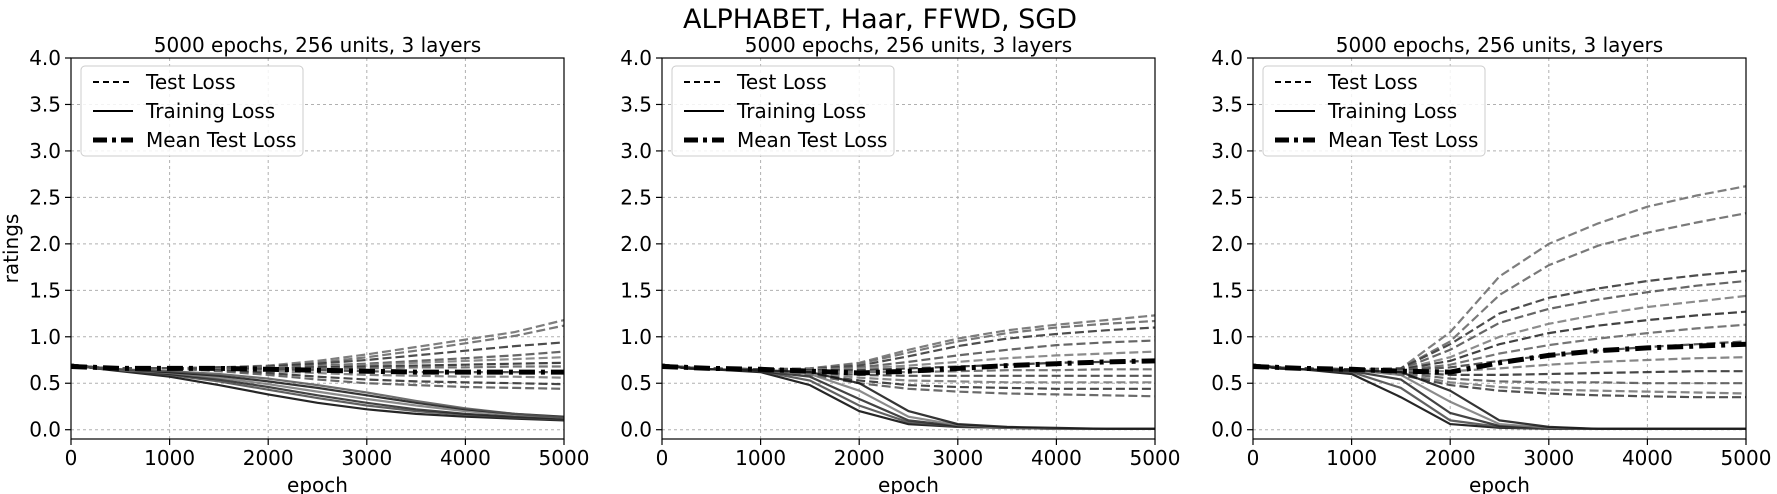 The image size is (1777, 494). What do you see at coordinates (908, 396) in the screenshot?
I see `training-loss-line` at bounding box center [908, 396].